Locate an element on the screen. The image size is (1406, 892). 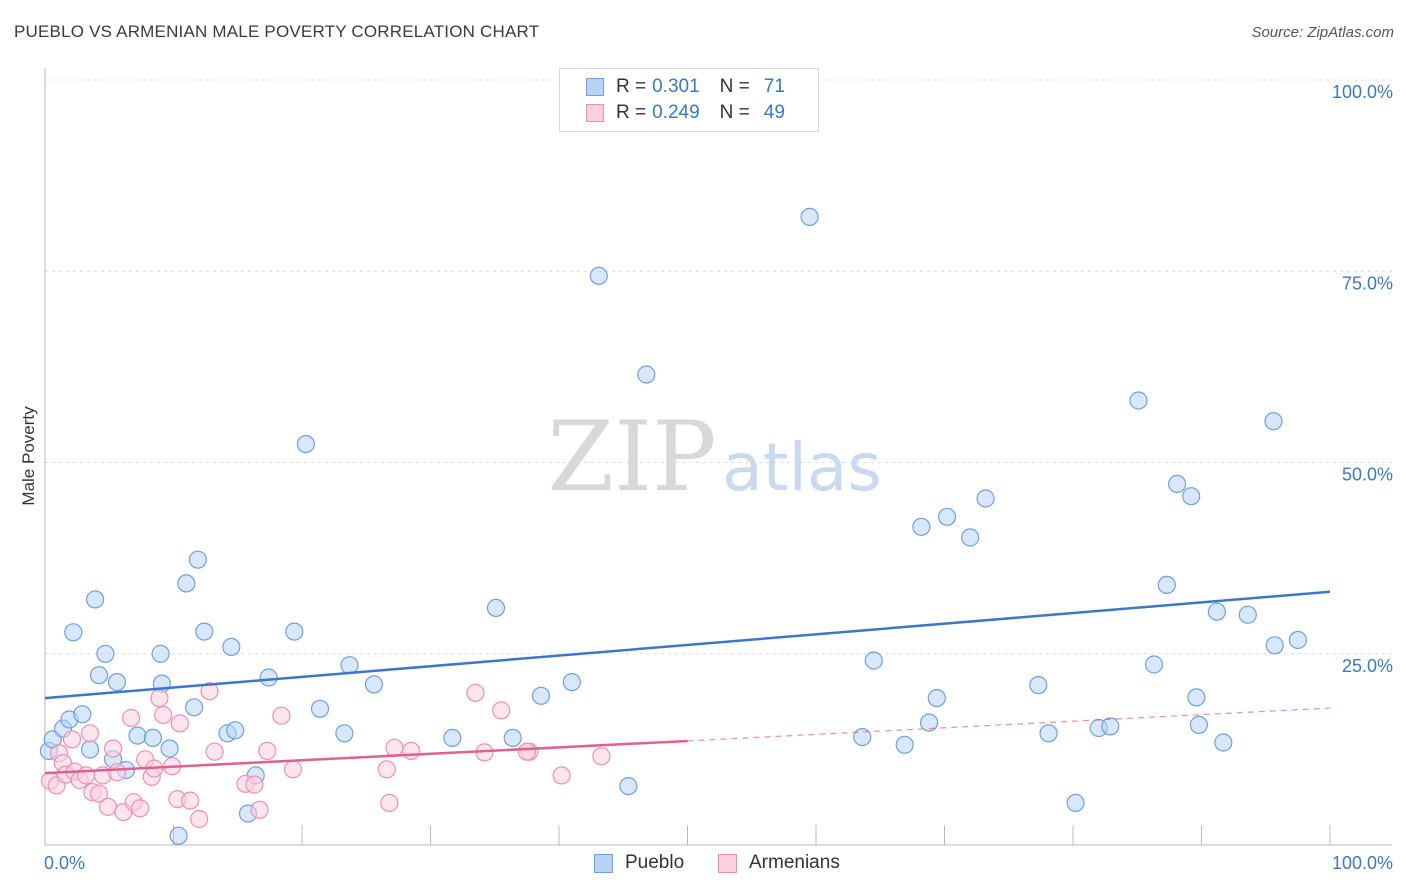
y-tick-label: 100.0% is located at coordinates (1362, 92).